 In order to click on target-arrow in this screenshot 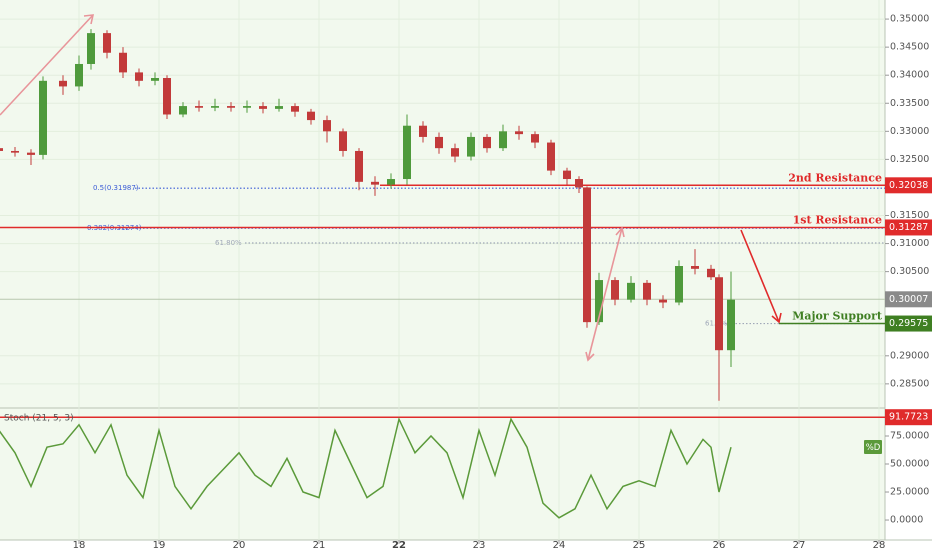, I will do `click(761, 276)`.